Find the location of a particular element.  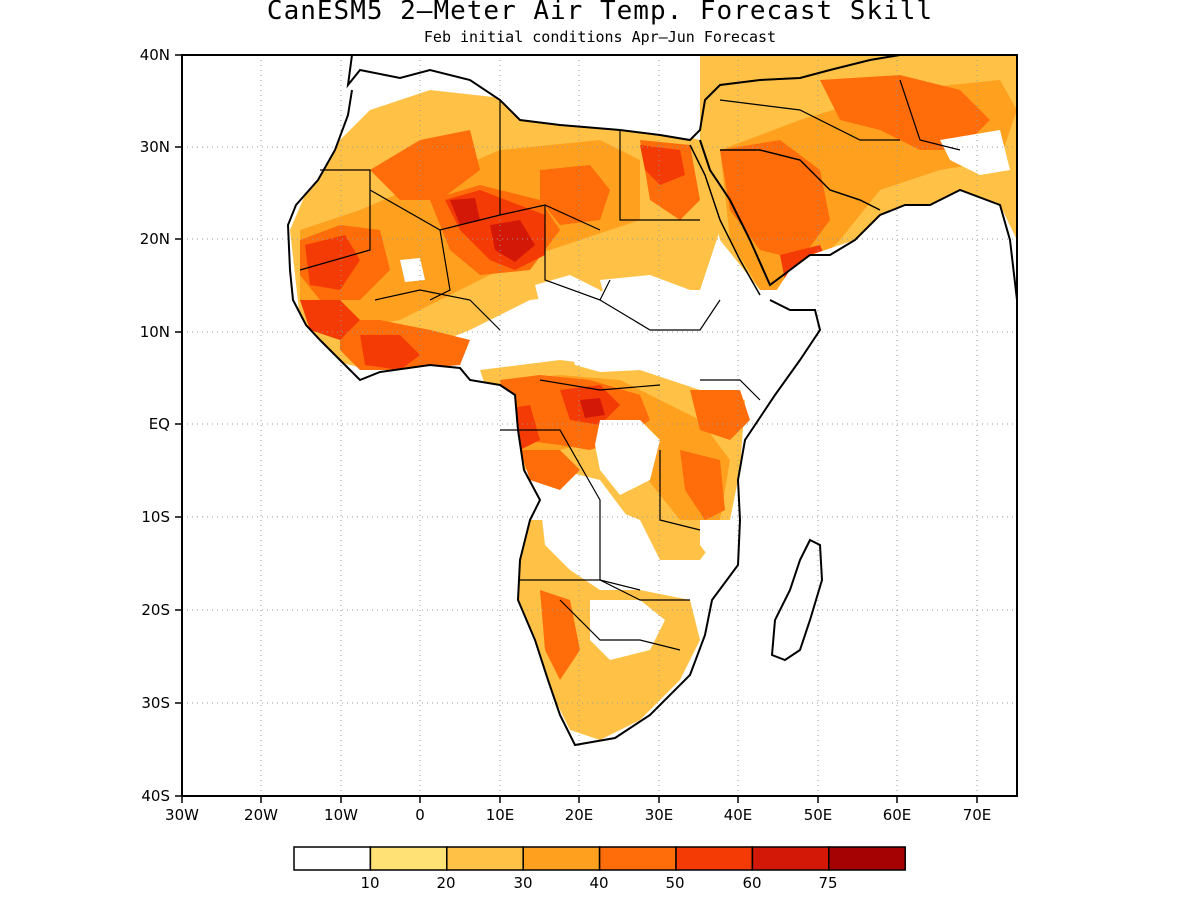

x-tick-label: 40E is located at coordinates (738, 815).